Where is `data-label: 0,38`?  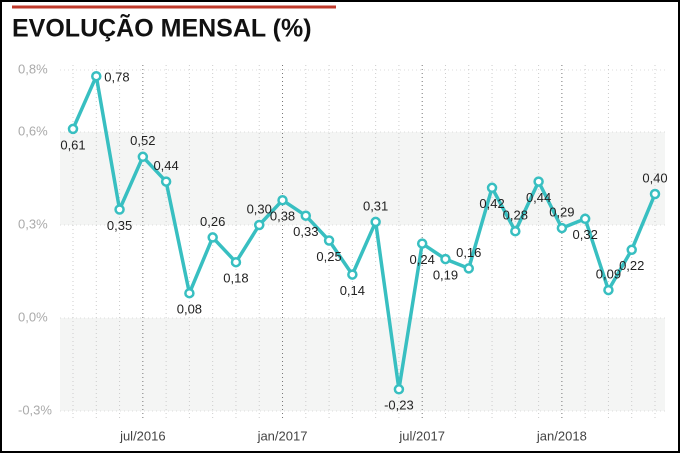 data-label: 0,38 is located at coordinates (282, 216).